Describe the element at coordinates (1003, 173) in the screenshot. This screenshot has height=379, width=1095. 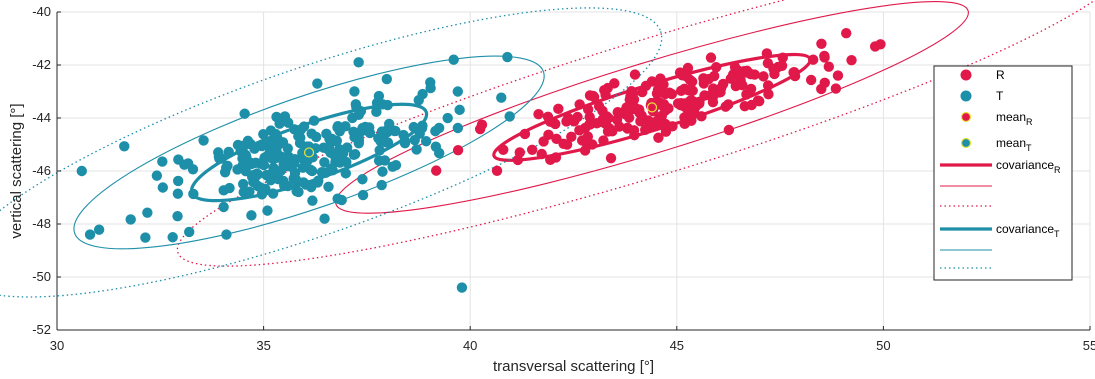
I see `legend-box` at that location.